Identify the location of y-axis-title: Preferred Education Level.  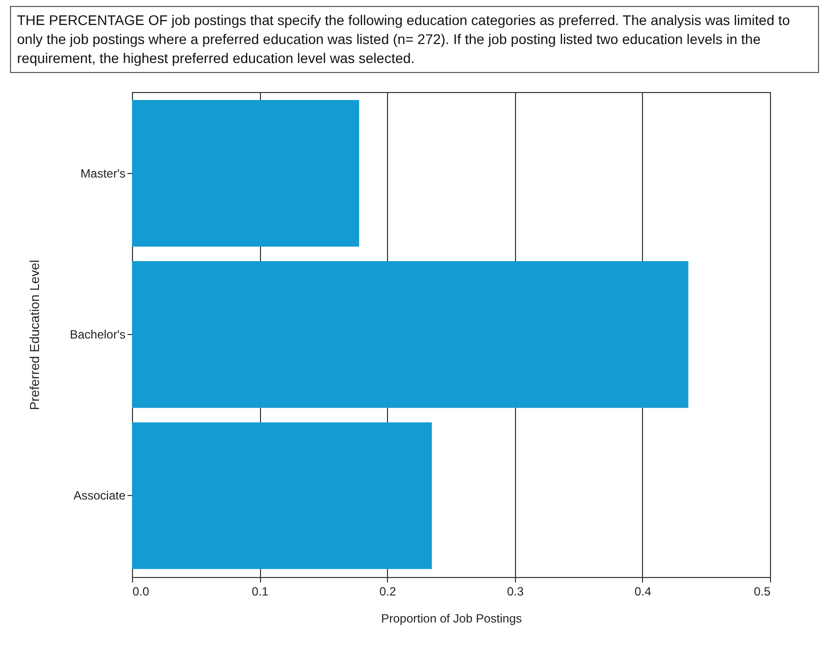
(34, 335).